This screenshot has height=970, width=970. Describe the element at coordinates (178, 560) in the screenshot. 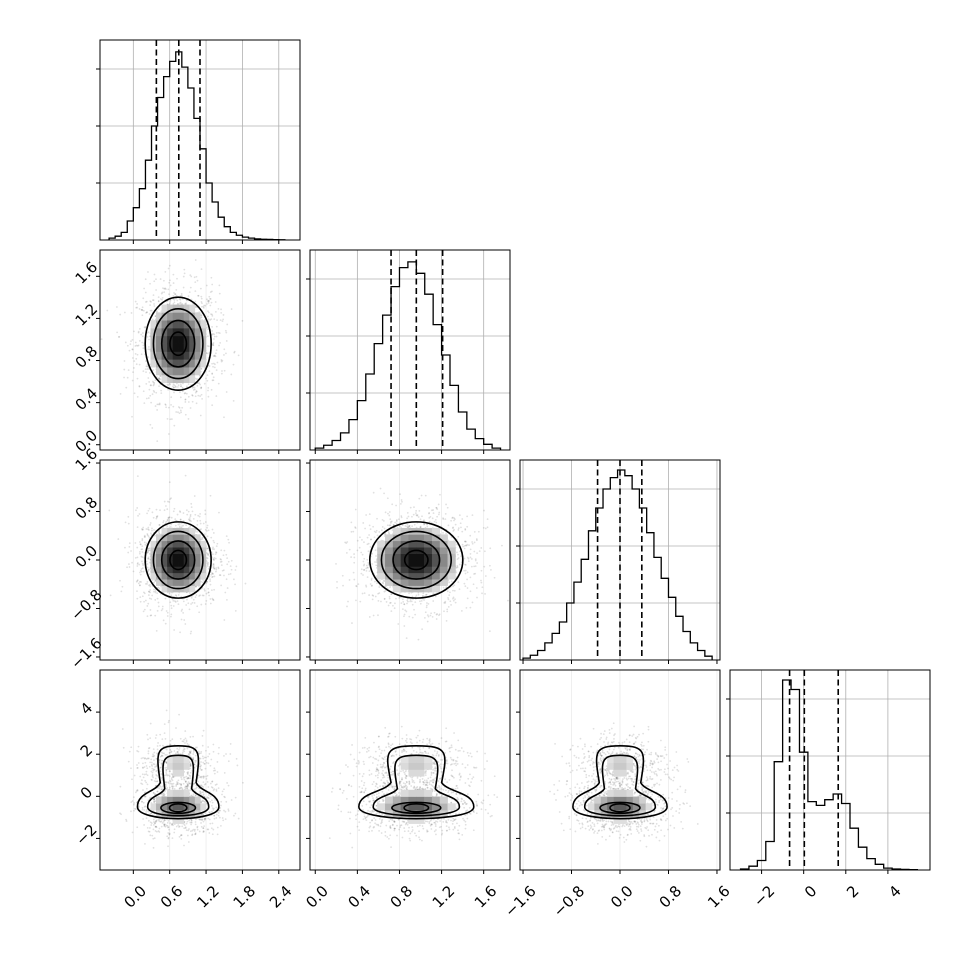

I see `contour-level` at that location.